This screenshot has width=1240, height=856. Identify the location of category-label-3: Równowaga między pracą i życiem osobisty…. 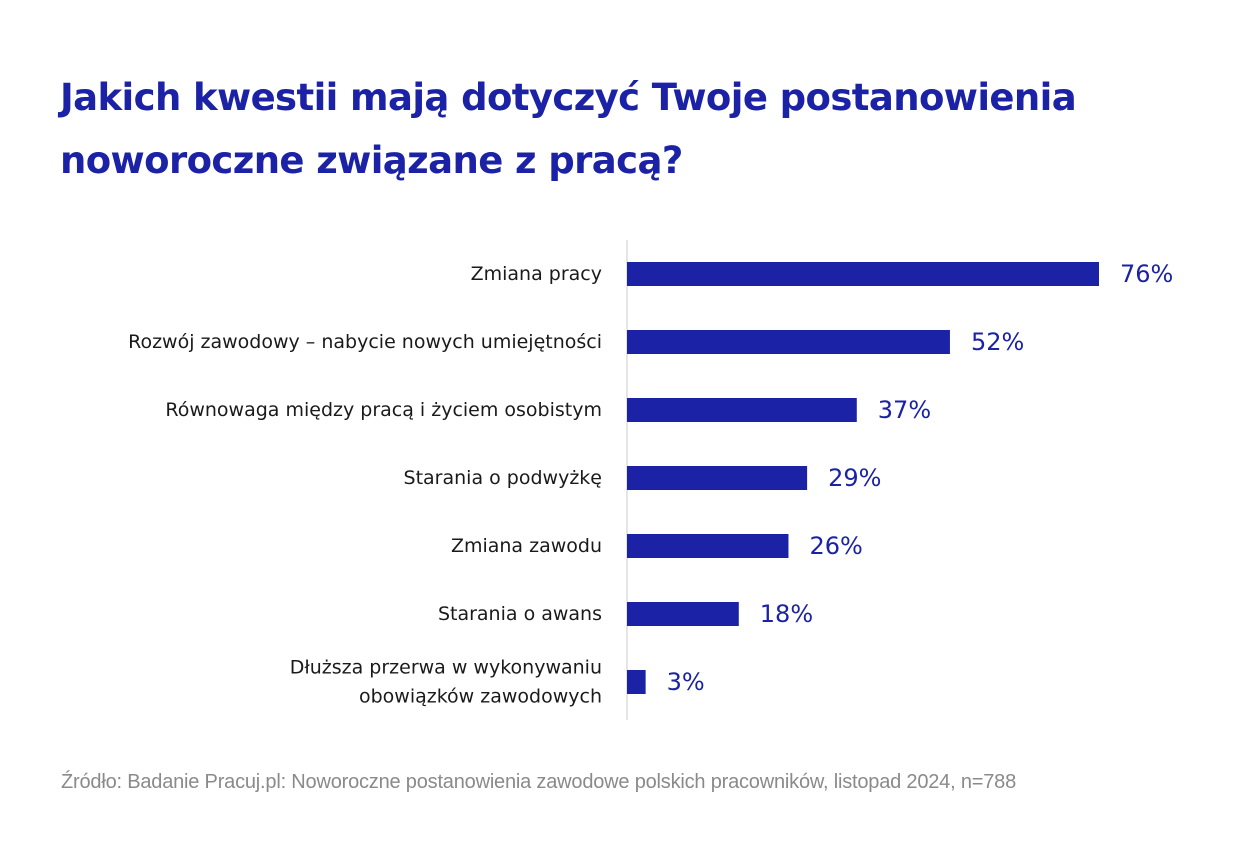
(383, 410).